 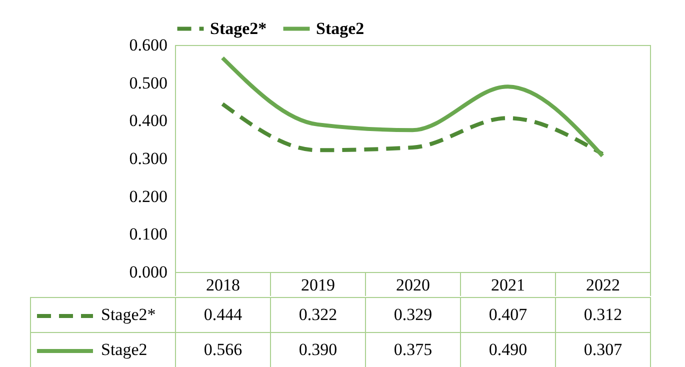 I want to click on y-tick-label: 0.200, so click(x=148, y=196).